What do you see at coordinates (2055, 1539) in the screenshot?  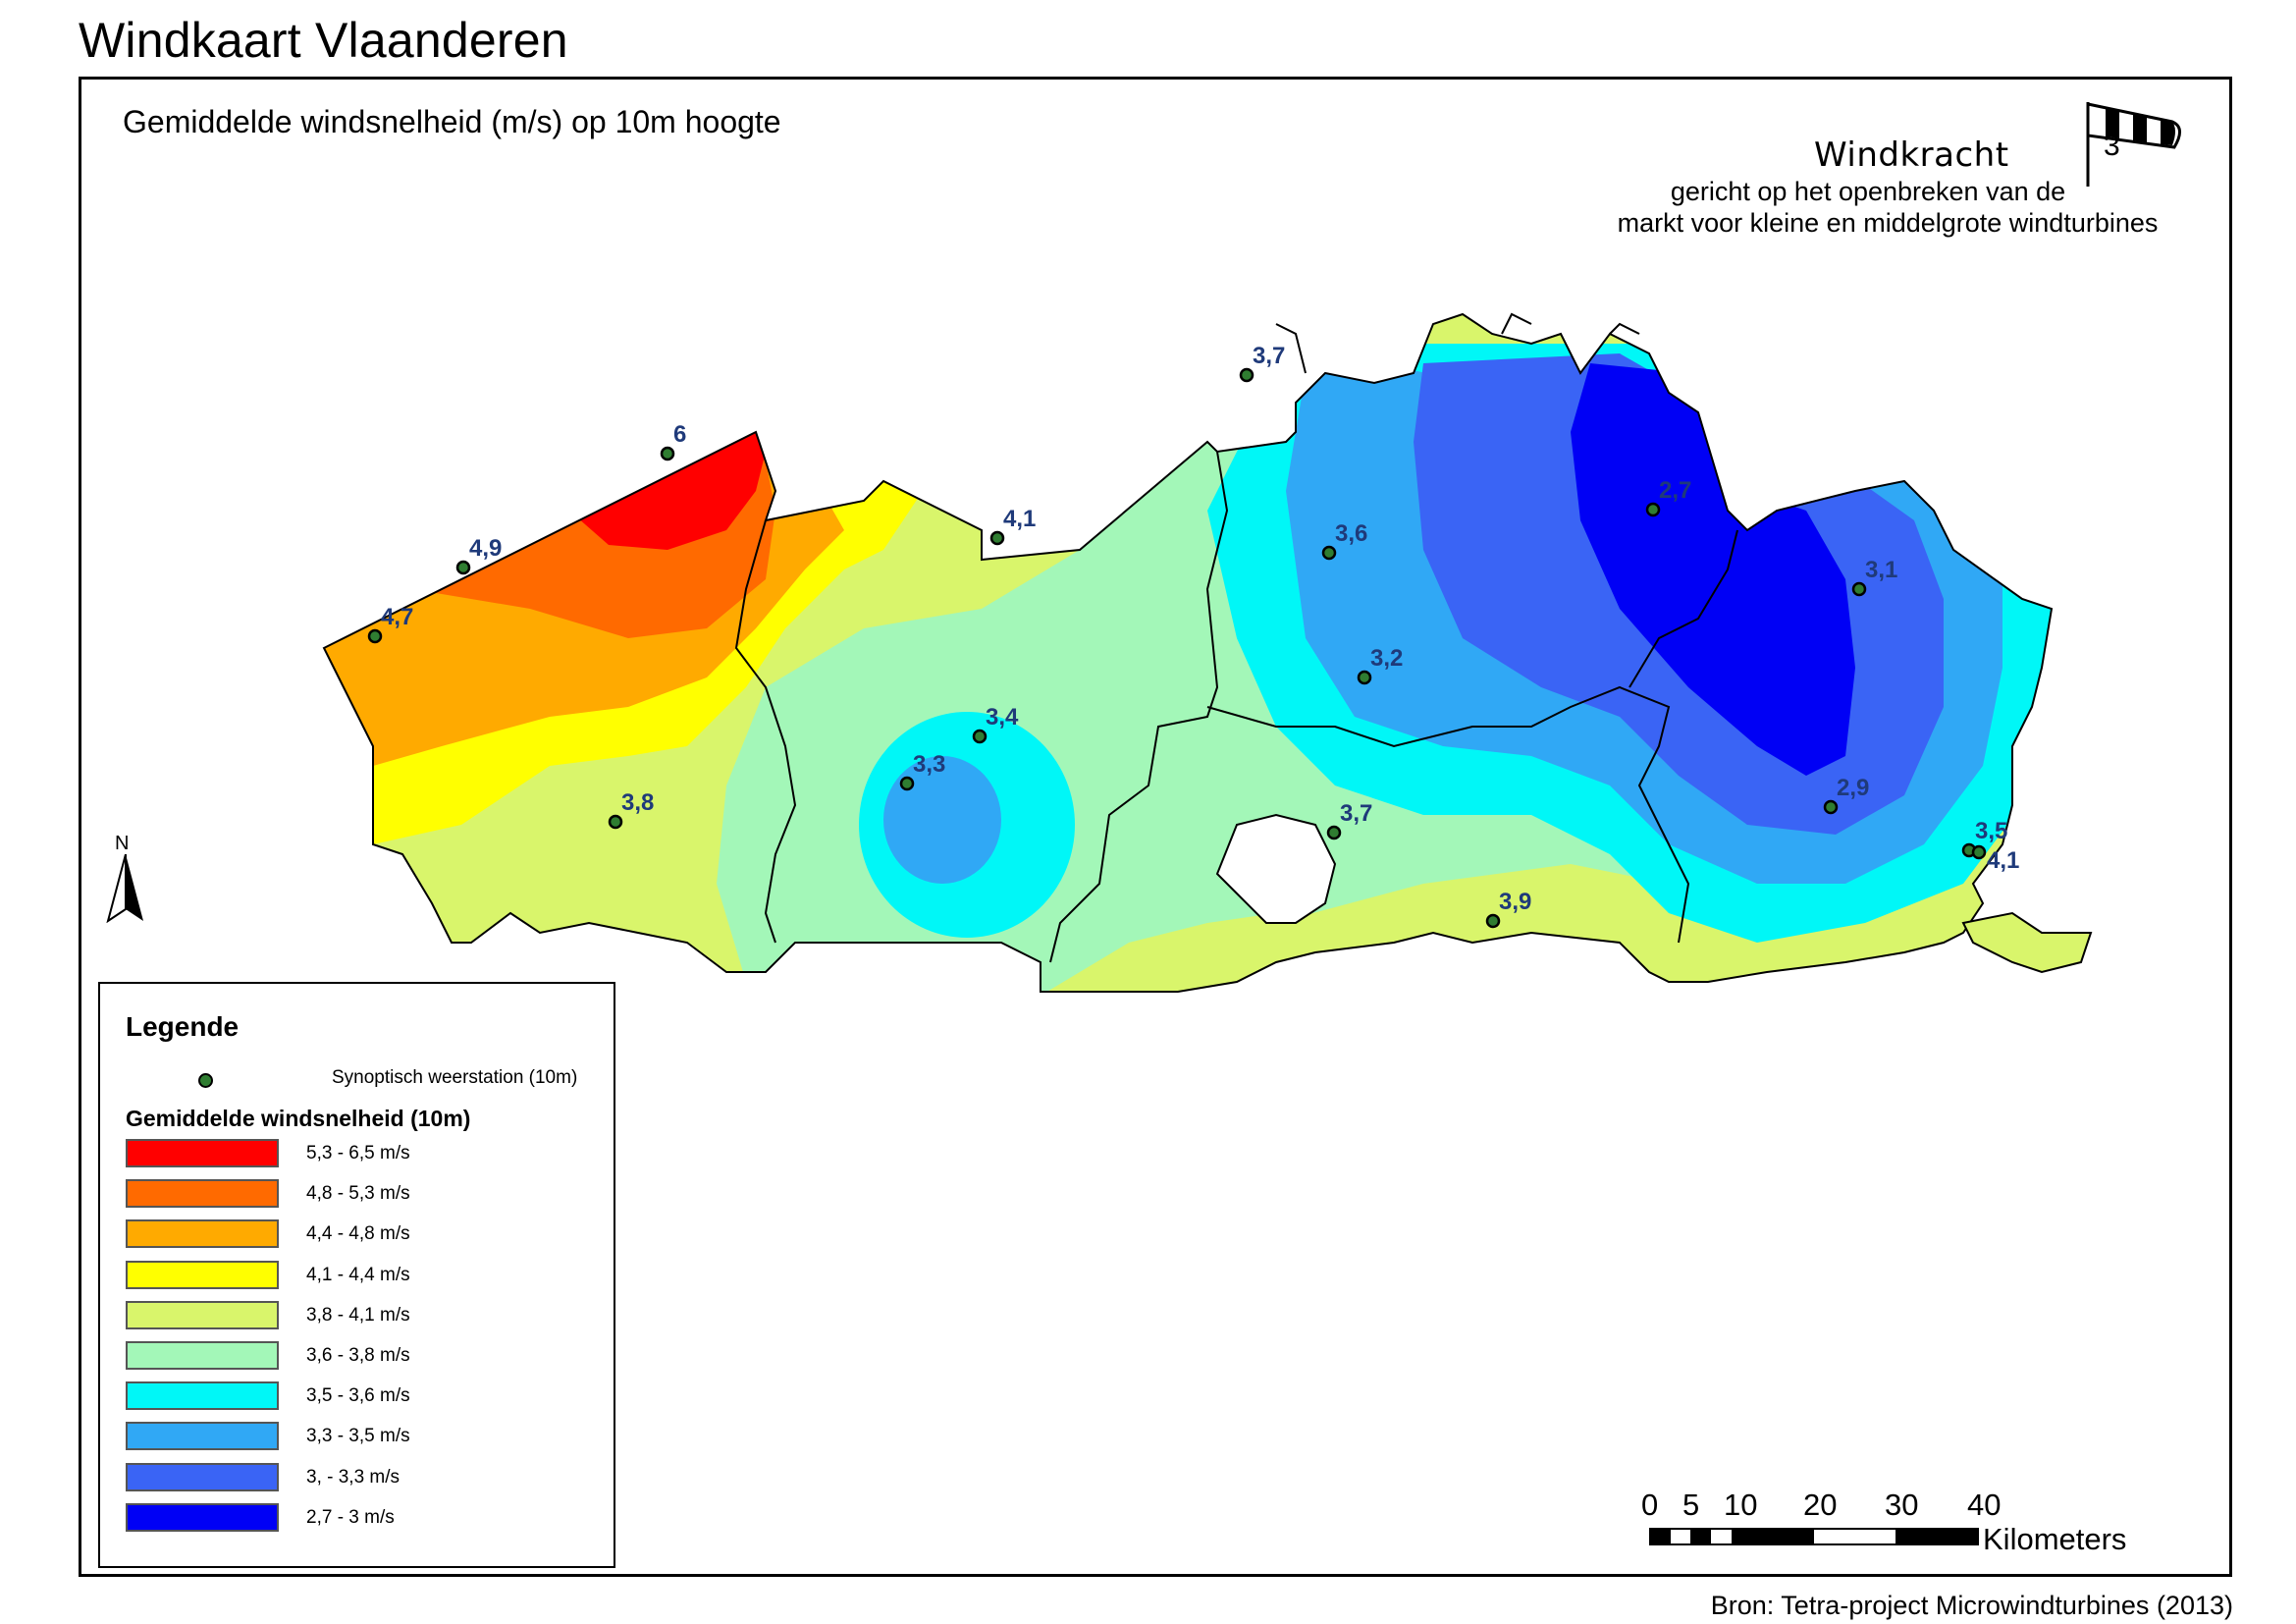 I see `scale-unit: Kilometers` at bounding box center [2055, 1539].